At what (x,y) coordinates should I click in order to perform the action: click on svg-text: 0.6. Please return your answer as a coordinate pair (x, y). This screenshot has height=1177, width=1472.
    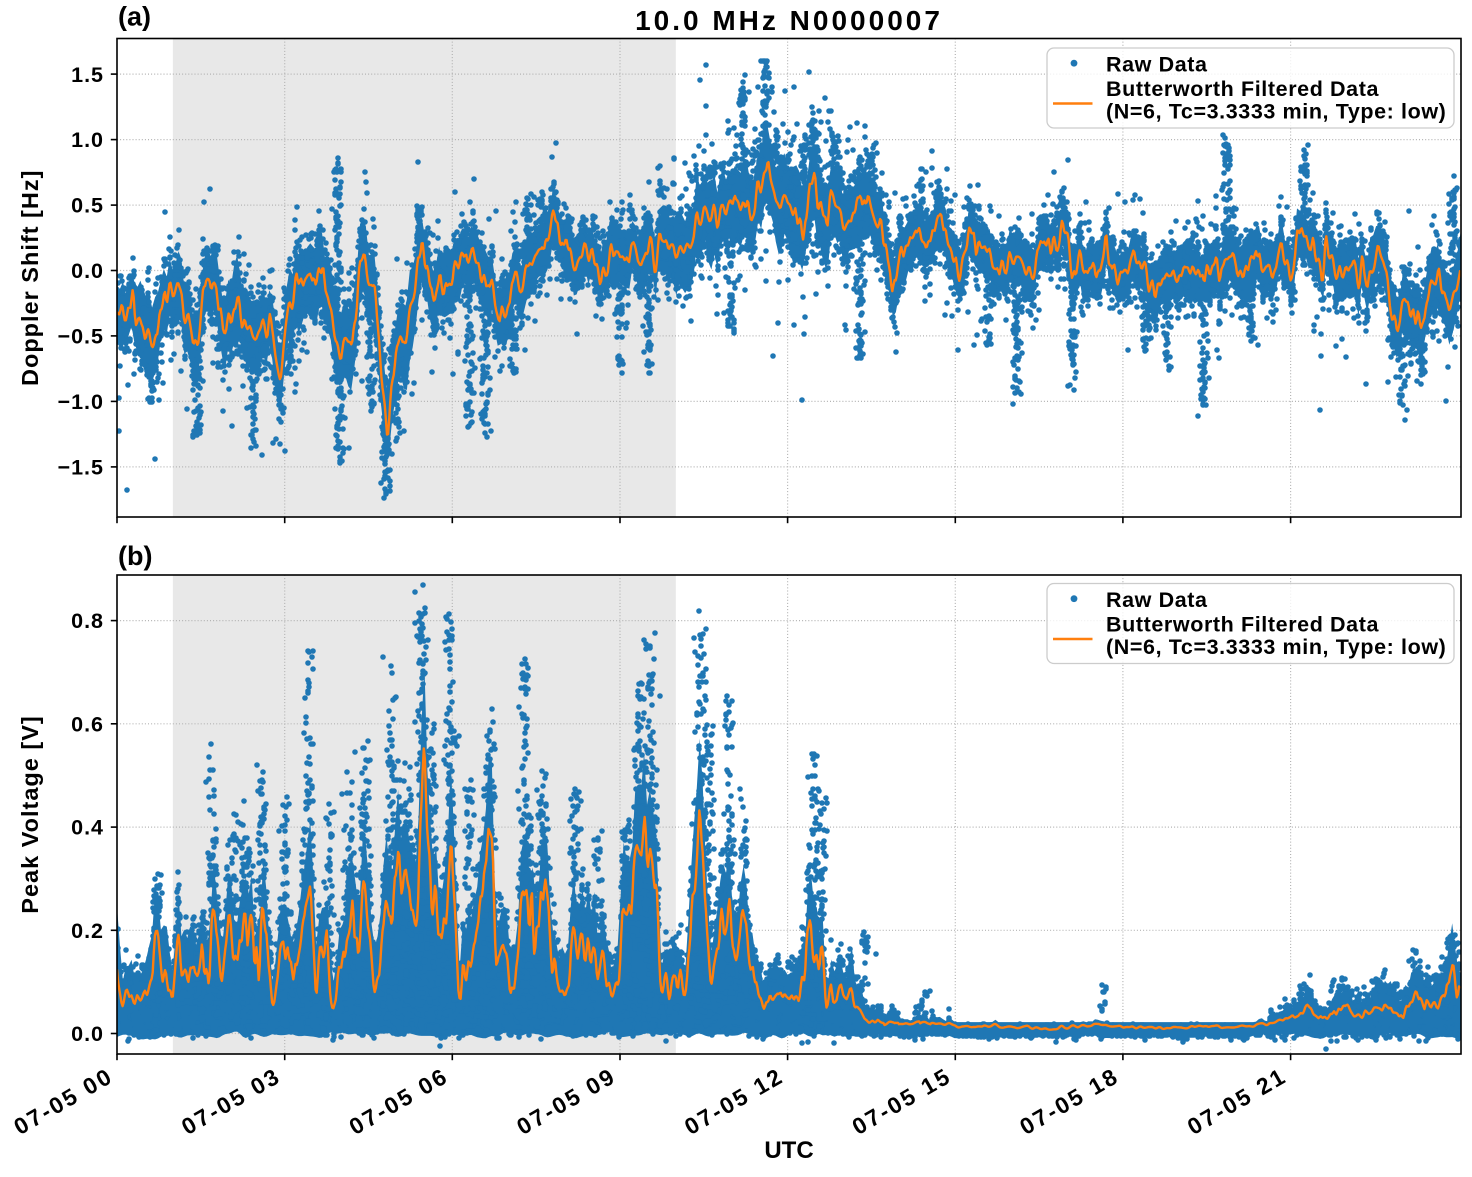
    Looking at the image, I should click on (87, 724).